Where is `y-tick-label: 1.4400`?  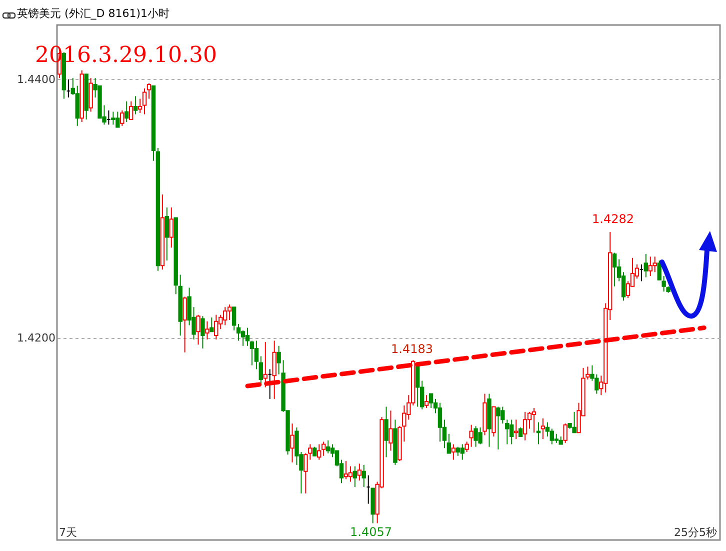 y-tick-label: 1.4400 is located at coordinates (36, 79).